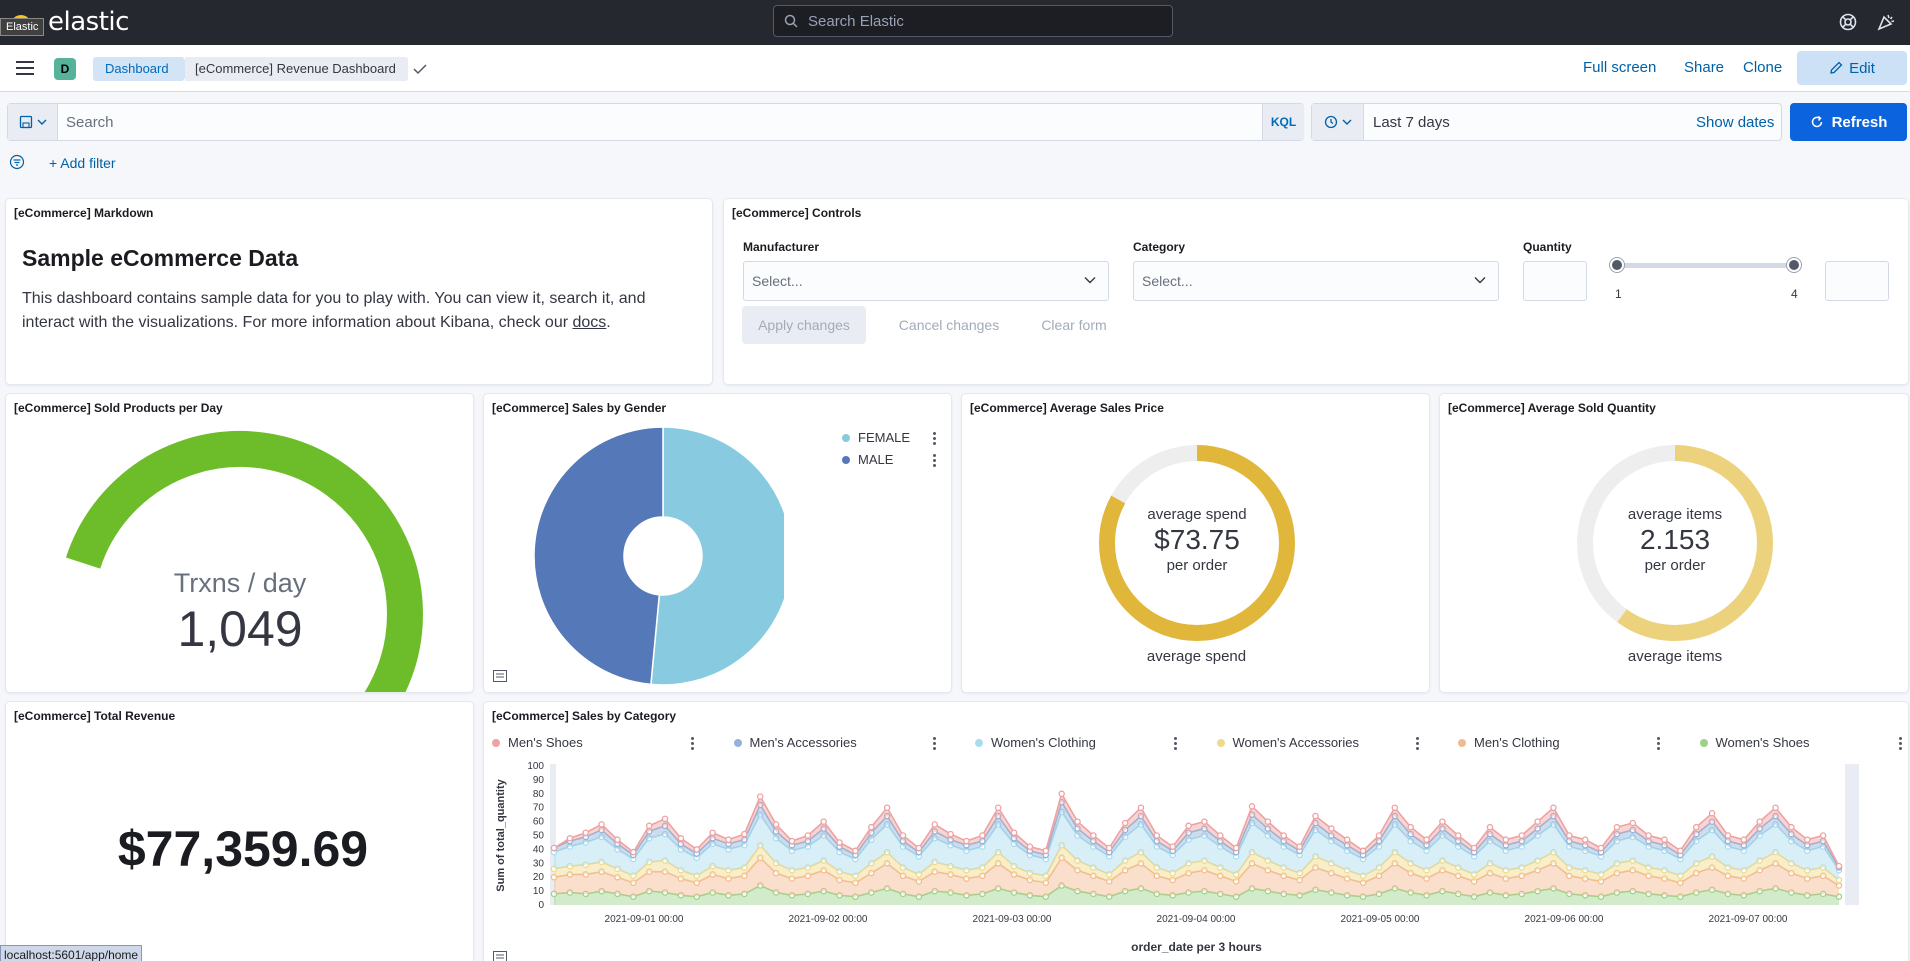 The height and width of the screenshot is (961, 1910). Describe the element at coordinates (143, 69) in the screenshot. I see `breadcrumb-dashboard: Dashboard` at that location.